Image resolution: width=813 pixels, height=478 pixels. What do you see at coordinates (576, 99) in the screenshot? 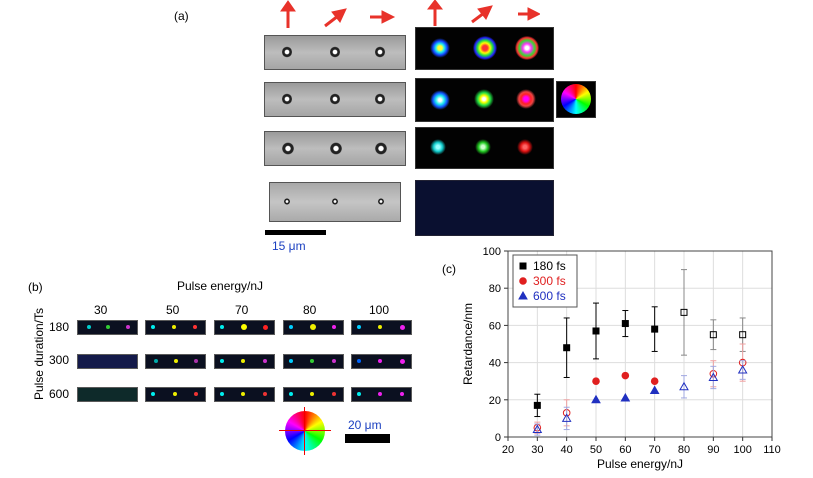
I see `color-wheel-icon` at bounding box center [576, 99].